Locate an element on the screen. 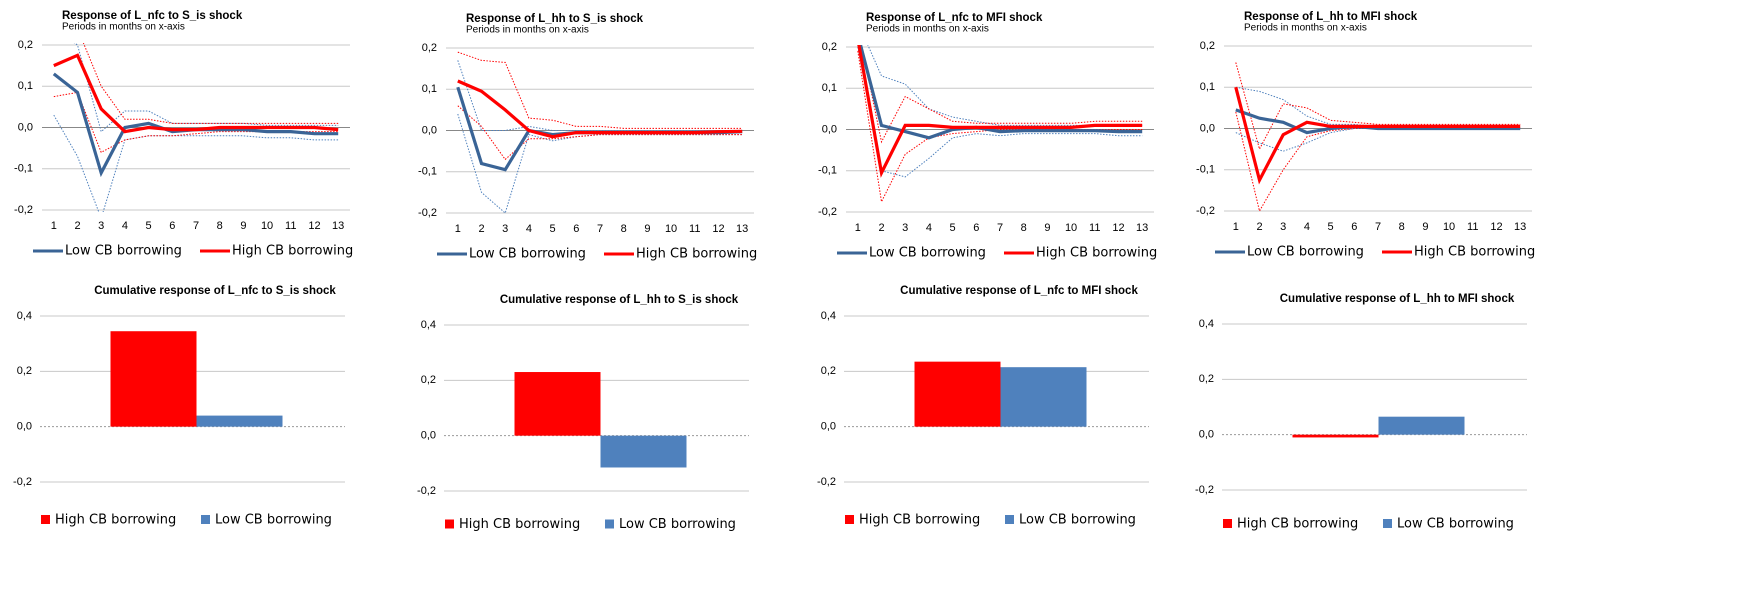 This screenshot has width=1764, height=598. x-tick-label: 10 is located at coordinates (1449, 227).